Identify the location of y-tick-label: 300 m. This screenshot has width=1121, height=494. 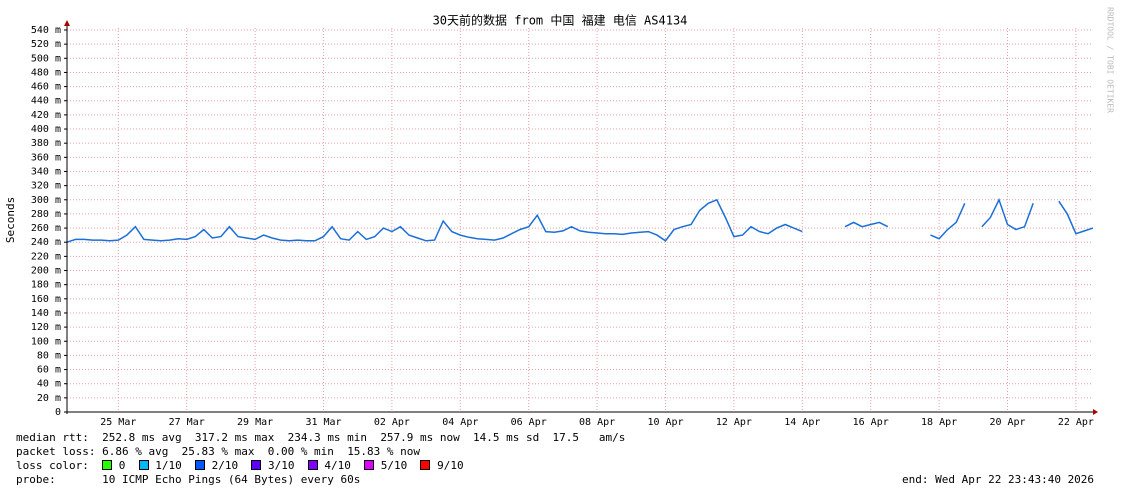
(46, 200).